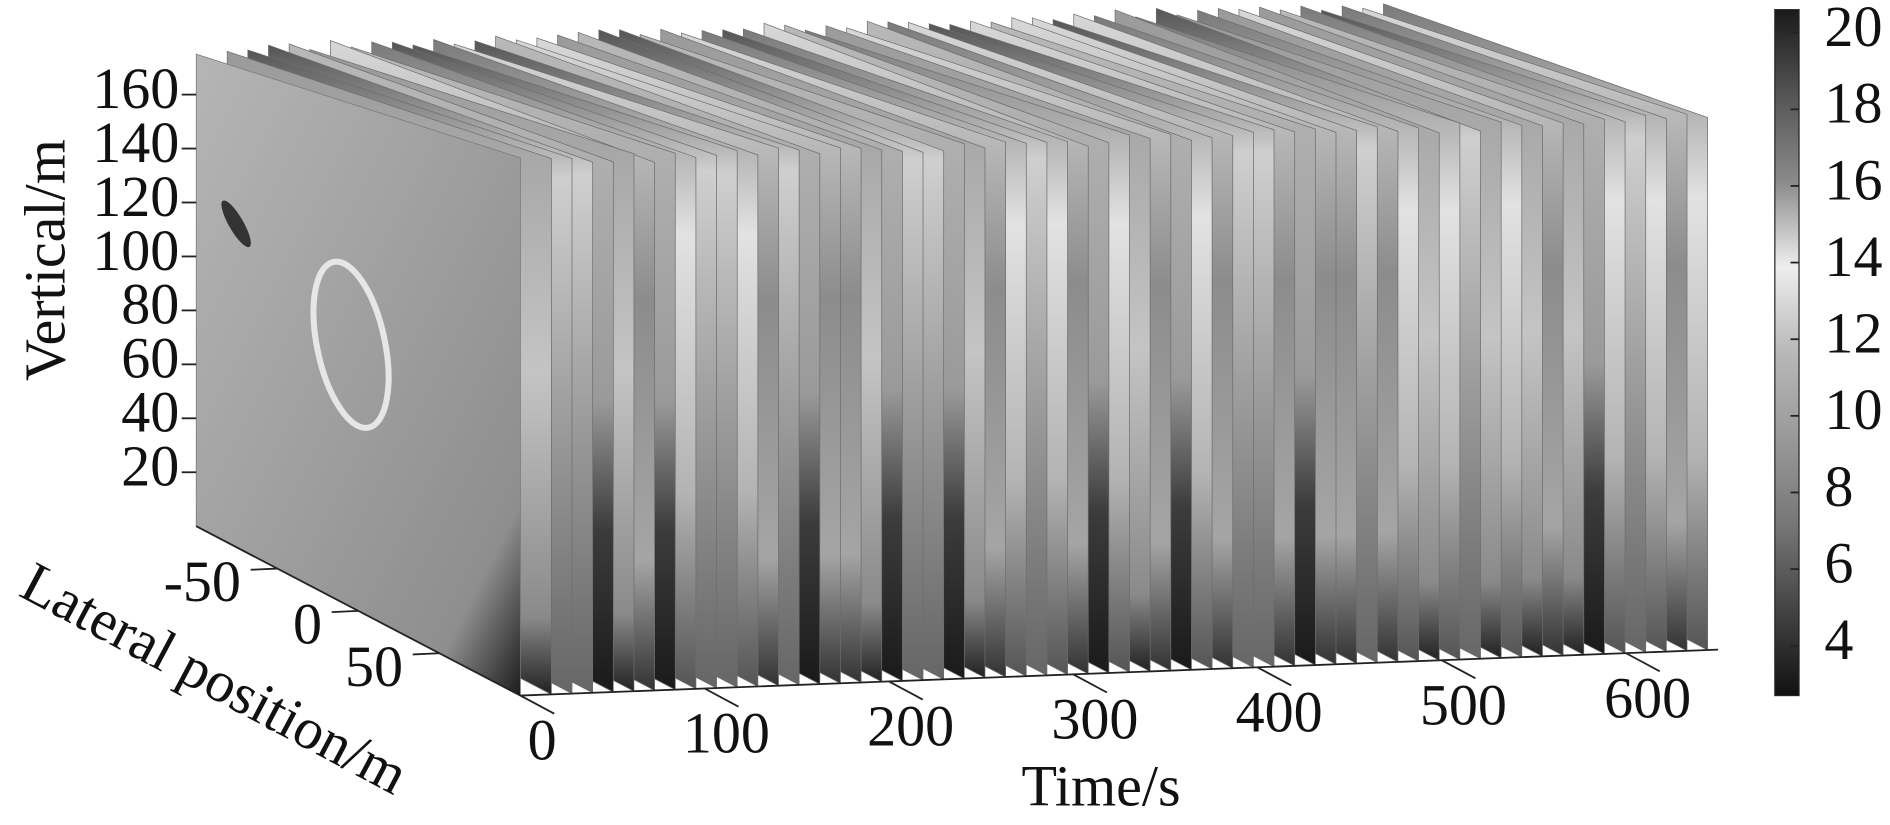 The image size is (1890, 825). I want to click on x-tick-label: 300, so click(1094, 718).